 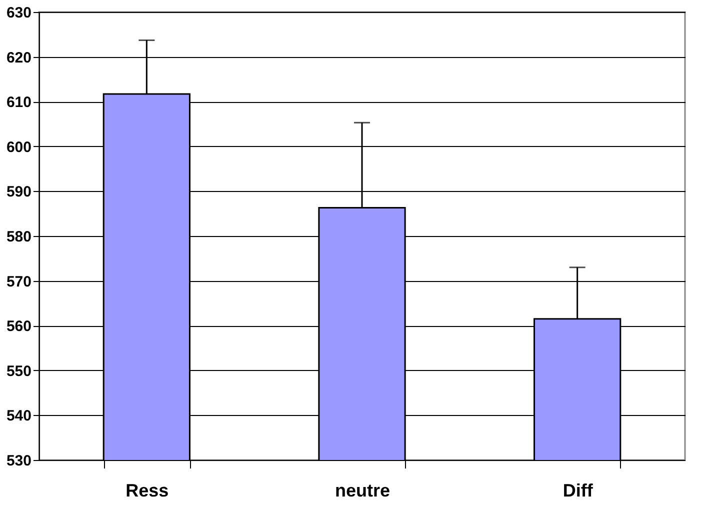 I want to click on y-tick-label: 540, so click(x=19, y=416).